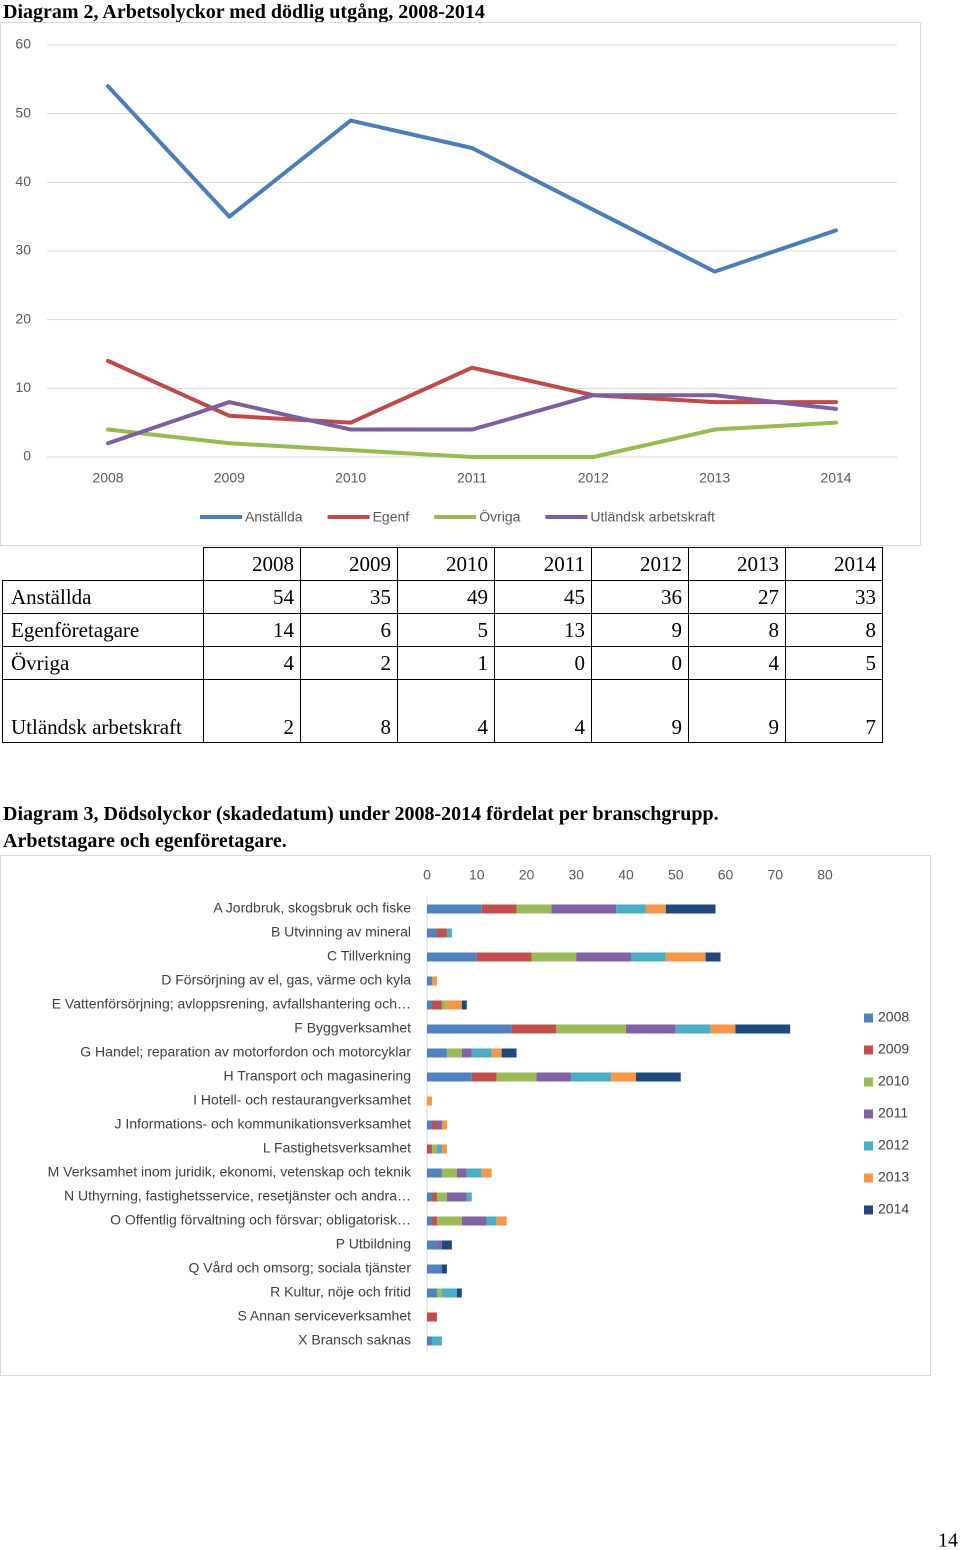 The width and height of the screenshot is (960, 1550). What do you see at coordinates (103, 630) in the screenshot?
I see `row-label: Egenföretagare` at bounding box center [103, 630].